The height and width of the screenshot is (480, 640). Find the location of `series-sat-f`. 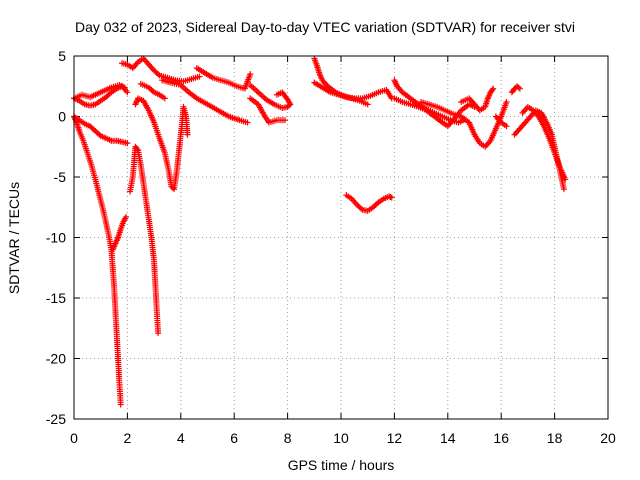

series-sat-f is located at coordinates (144, 240).